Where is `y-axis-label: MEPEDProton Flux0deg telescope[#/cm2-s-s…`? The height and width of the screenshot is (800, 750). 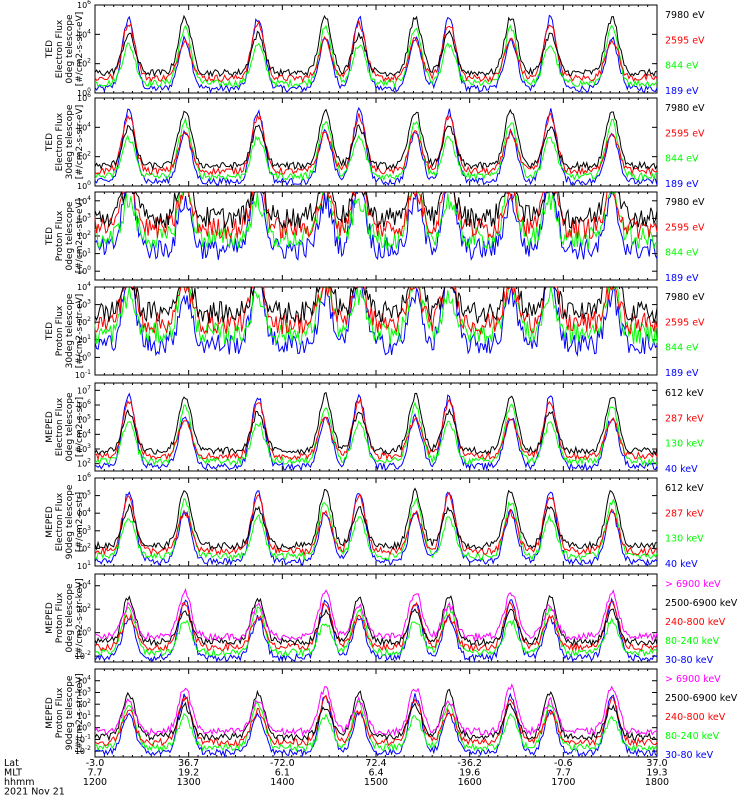
y-axis-label: MEPEDProton Flux0deg telescope[#/cm2-s-s… is located at coordinates (65, 617).